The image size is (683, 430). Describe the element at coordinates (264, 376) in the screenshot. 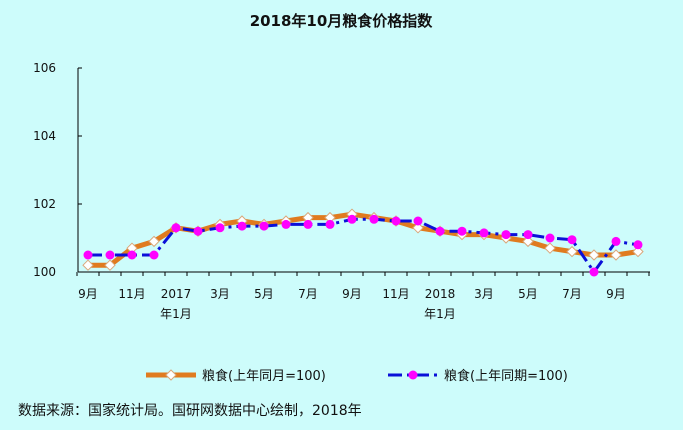

I see `legend-label-series-1: 粮食(上年同月=100)` at that location.